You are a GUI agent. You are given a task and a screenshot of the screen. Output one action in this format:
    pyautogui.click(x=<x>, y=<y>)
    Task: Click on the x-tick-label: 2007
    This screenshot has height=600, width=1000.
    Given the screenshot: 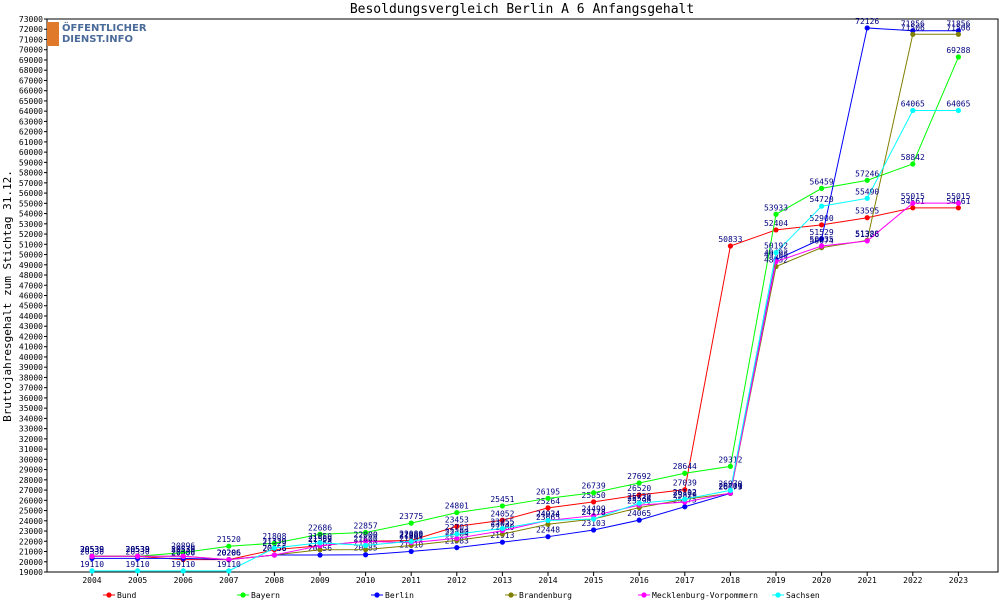 What is the action you would take?
    pyautogui.click(x=228, y=580)
    